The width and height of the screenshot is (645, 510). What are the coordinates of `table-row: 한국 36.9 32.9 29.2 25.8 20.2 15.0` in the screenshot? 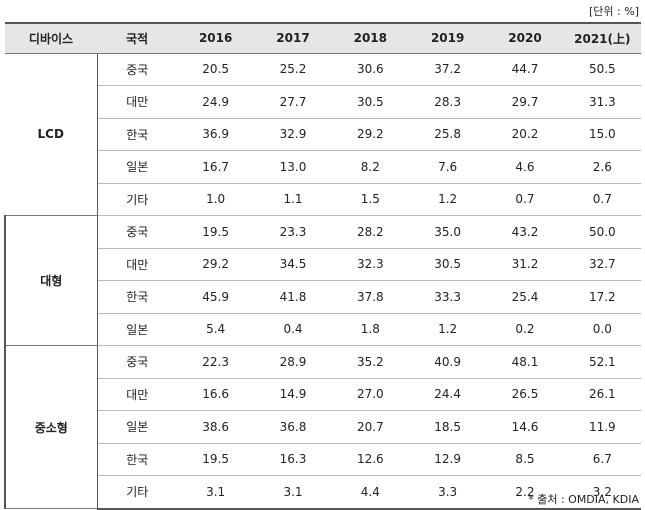 It's located at (323, 134).